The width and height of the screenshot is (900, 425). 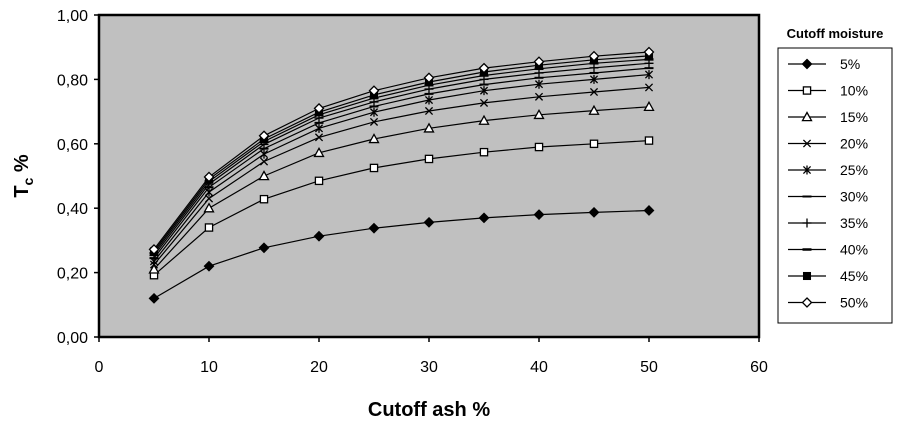 What do you see at coordinates (850, 64) in the screenshot?
I see `legend-label: 5%` at bounding box center [850, 64].